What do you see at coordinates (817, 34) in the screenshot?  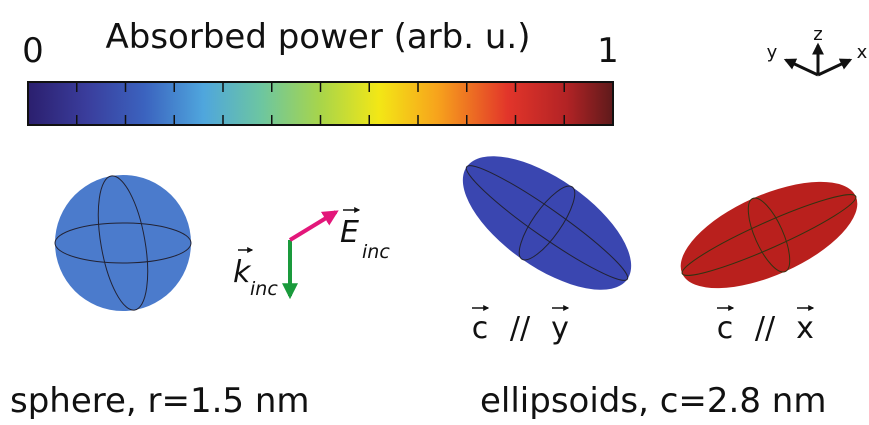 I see `axis-z: z` at bounding box center [817, 34].